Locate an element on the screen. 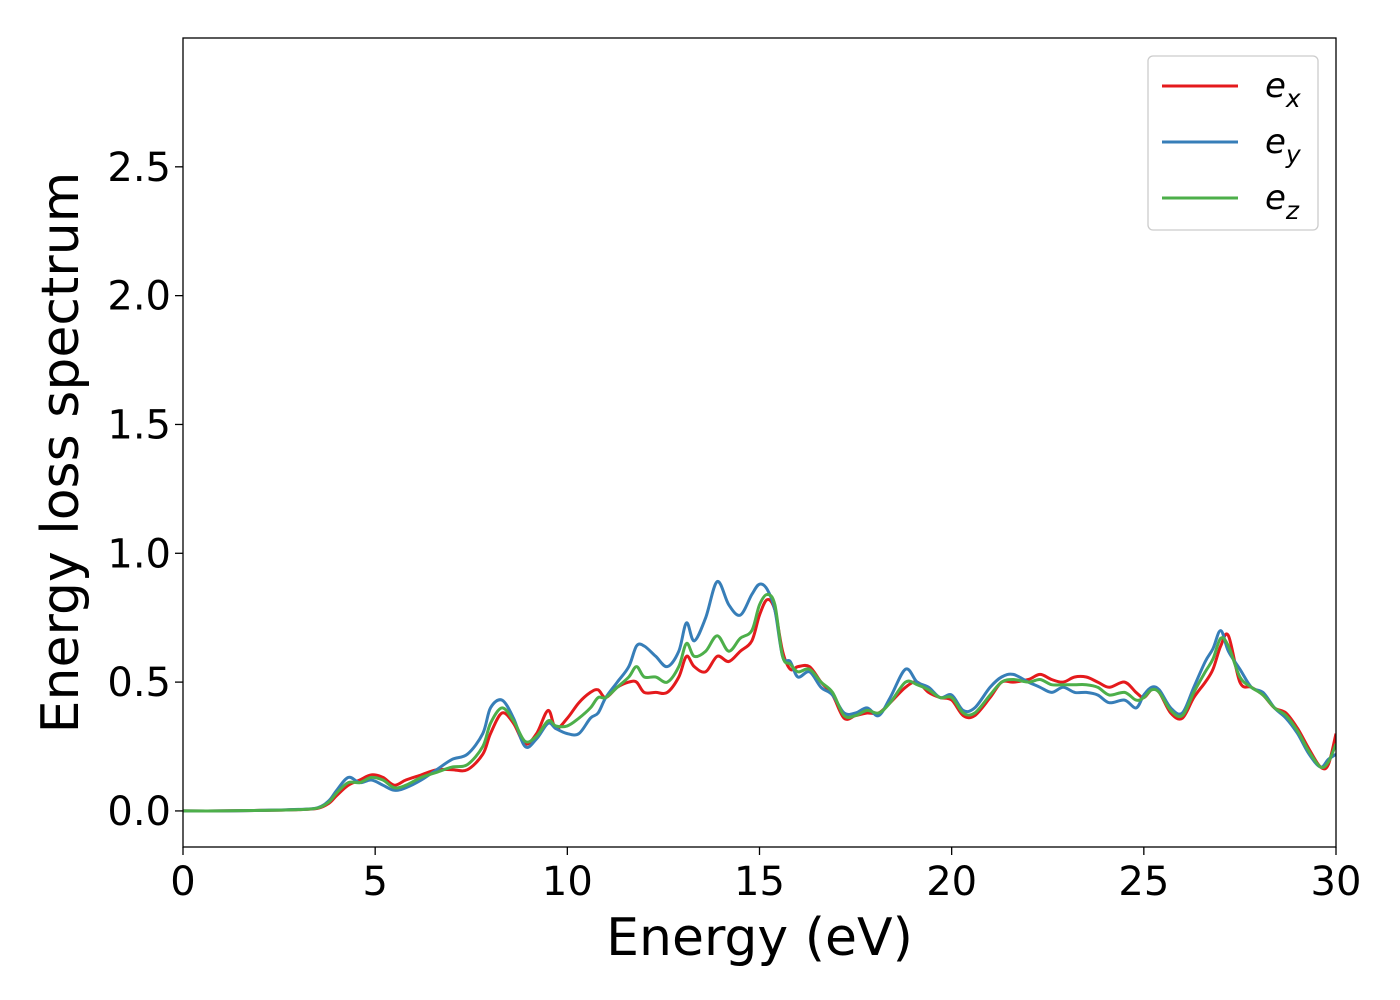 The height and width of the screenshot is (1000, 1400). legend-label-x: ex is located at coordinates (1283, 89).